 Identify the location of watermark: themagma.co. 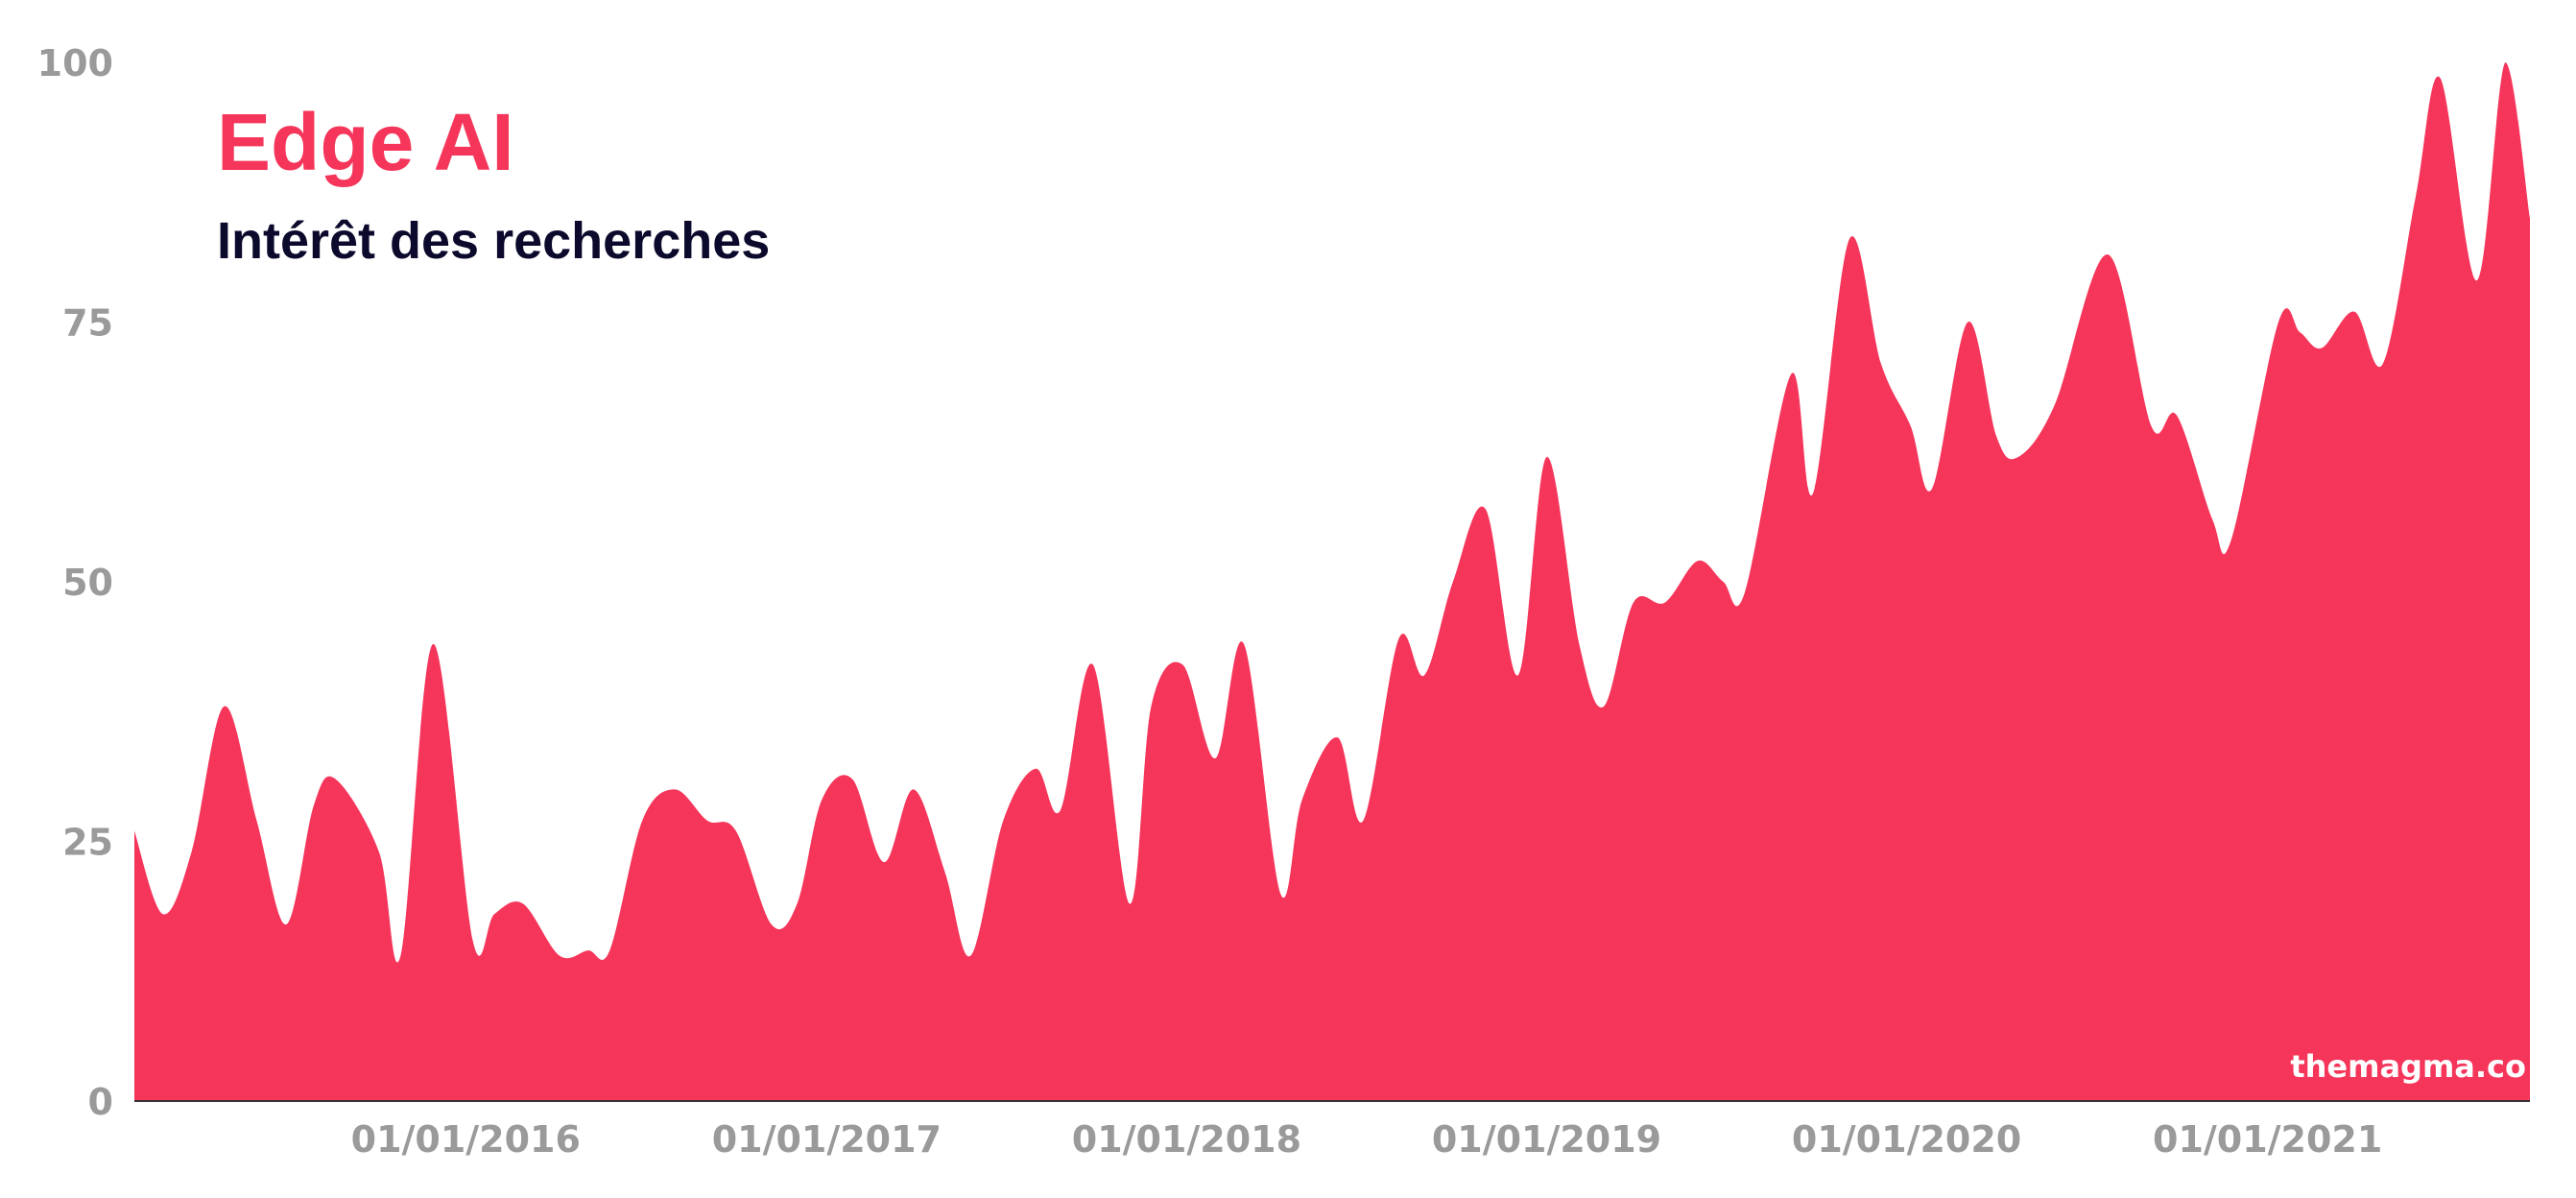
(2408, 1066).